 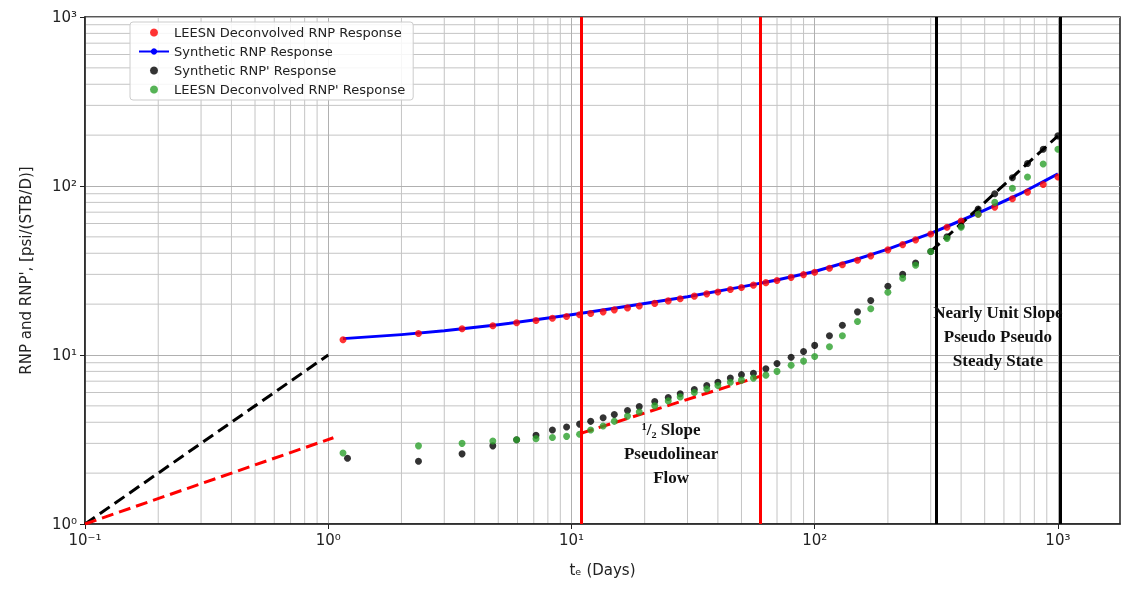 What do you see at coordinates (25, 270) in the screenshot?
I see `y-axis-title: RNP and RNP', [psi/(STB/D)]` at bounding box center [25, 270].